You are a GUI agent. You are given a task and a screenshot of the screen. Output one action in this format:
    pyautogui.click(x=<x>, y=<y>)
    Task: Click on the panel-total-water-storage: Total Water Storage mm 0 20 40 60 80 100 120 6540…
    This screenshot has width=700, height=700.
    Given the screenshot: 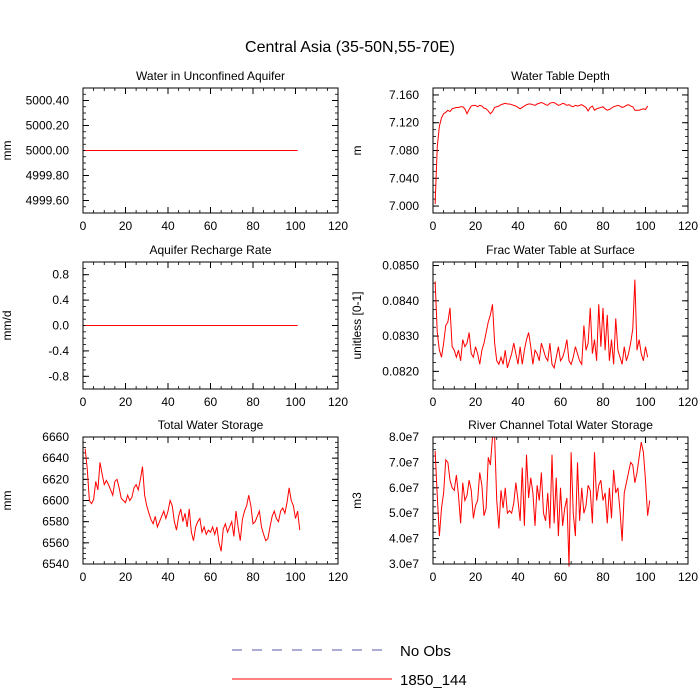 What is the action you would take?
    pyautogui.click(x=174, y=501)
    